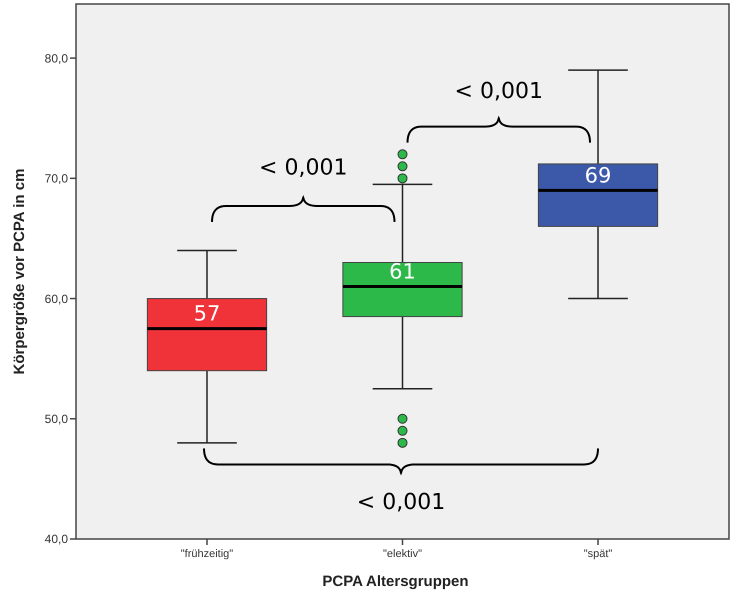 The width and height of the screenshot is (731, 594). Describe the element at coordinates (598, 175) in the screenshot. I see `annotation: 69` at that location.